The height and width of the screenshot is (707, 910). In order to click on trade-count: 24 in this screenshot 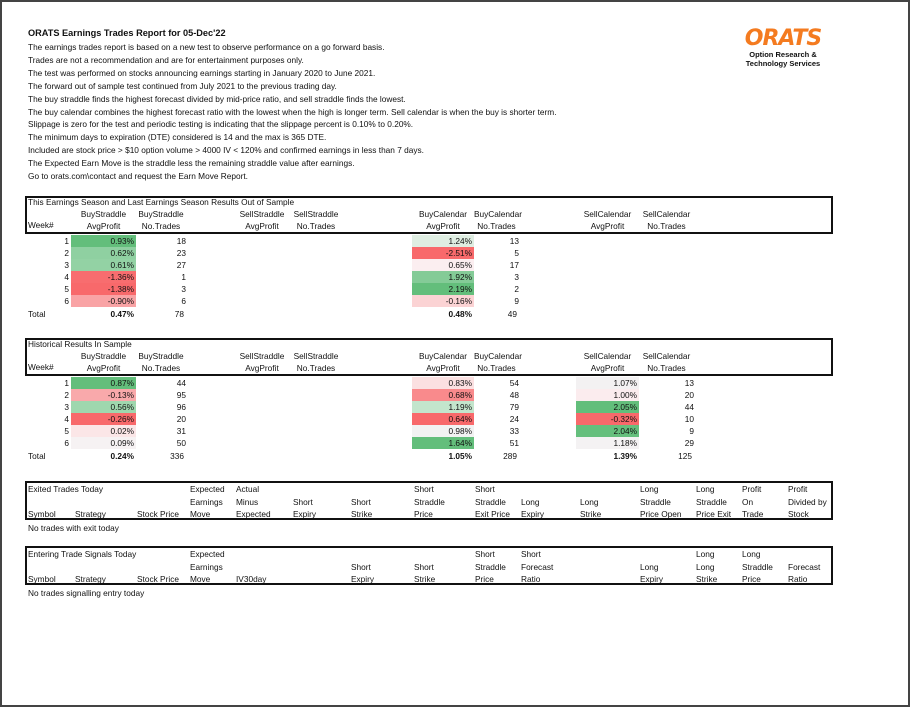, I will do `click(514, 419)`.